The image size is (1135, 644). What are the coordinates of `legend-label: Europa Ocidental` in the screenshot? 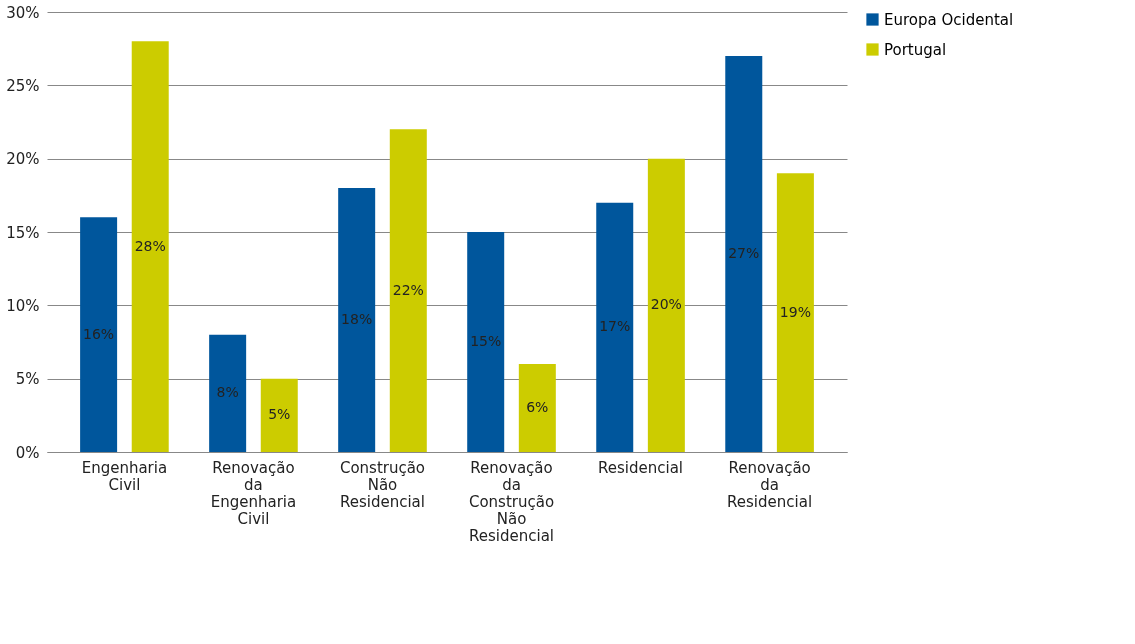 It's located at (949, 19).